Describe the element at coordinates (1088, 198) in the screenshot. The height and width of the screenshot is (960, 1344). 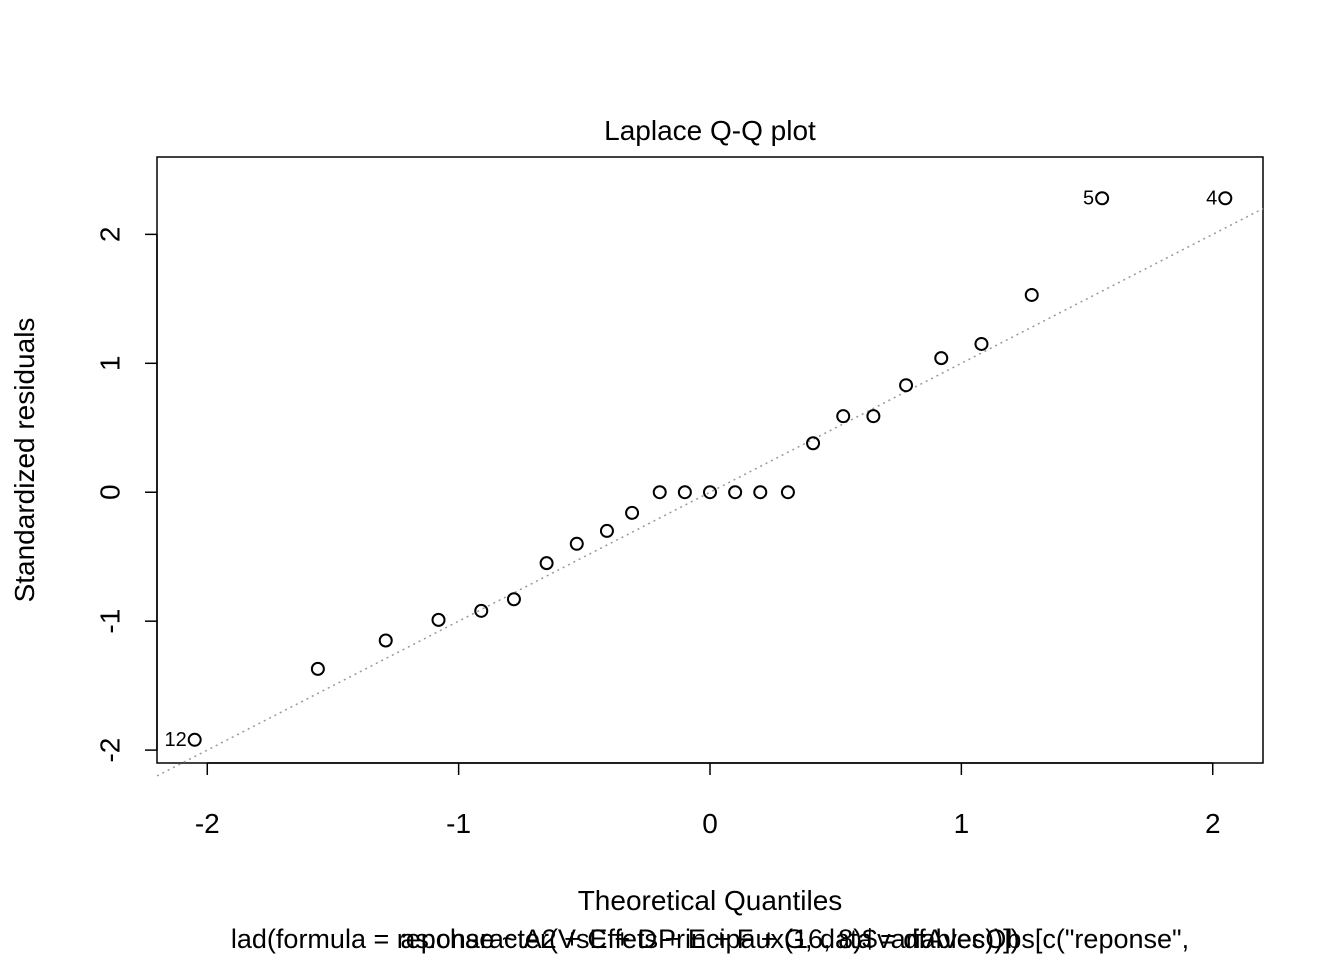
I see `point-label: 5` at that location.